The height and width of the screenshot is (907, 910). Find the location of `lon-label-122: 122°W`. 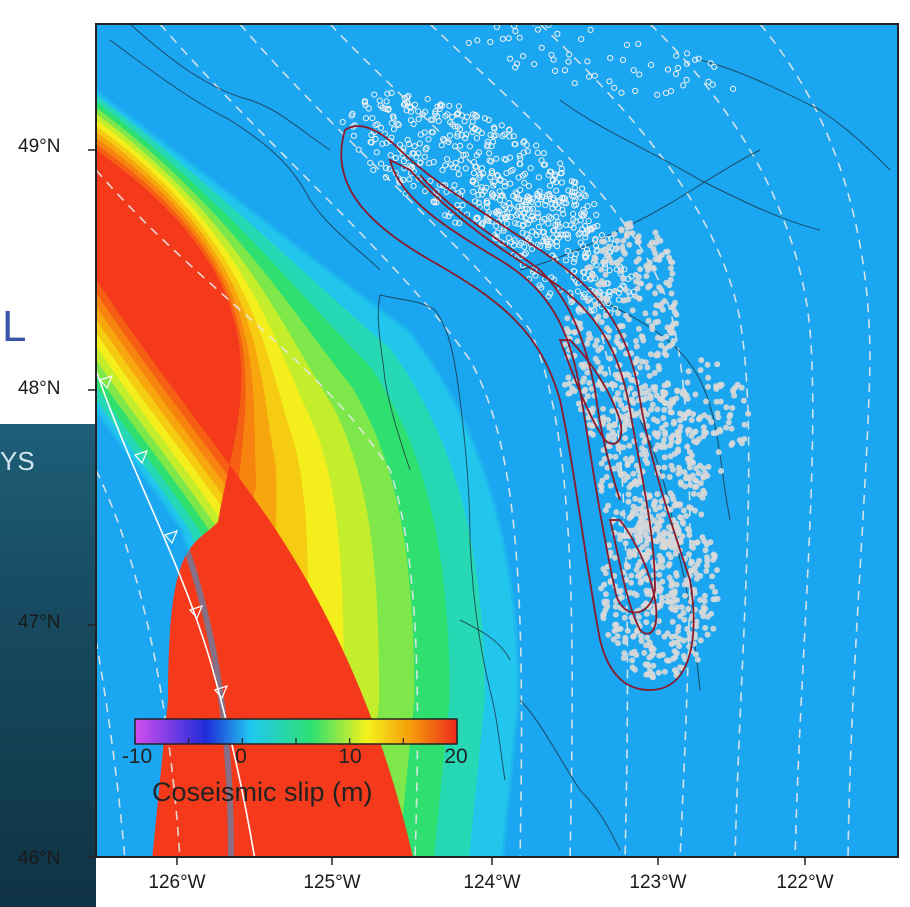

lon-label-122: 122°W is located at coordinates (805, 882).